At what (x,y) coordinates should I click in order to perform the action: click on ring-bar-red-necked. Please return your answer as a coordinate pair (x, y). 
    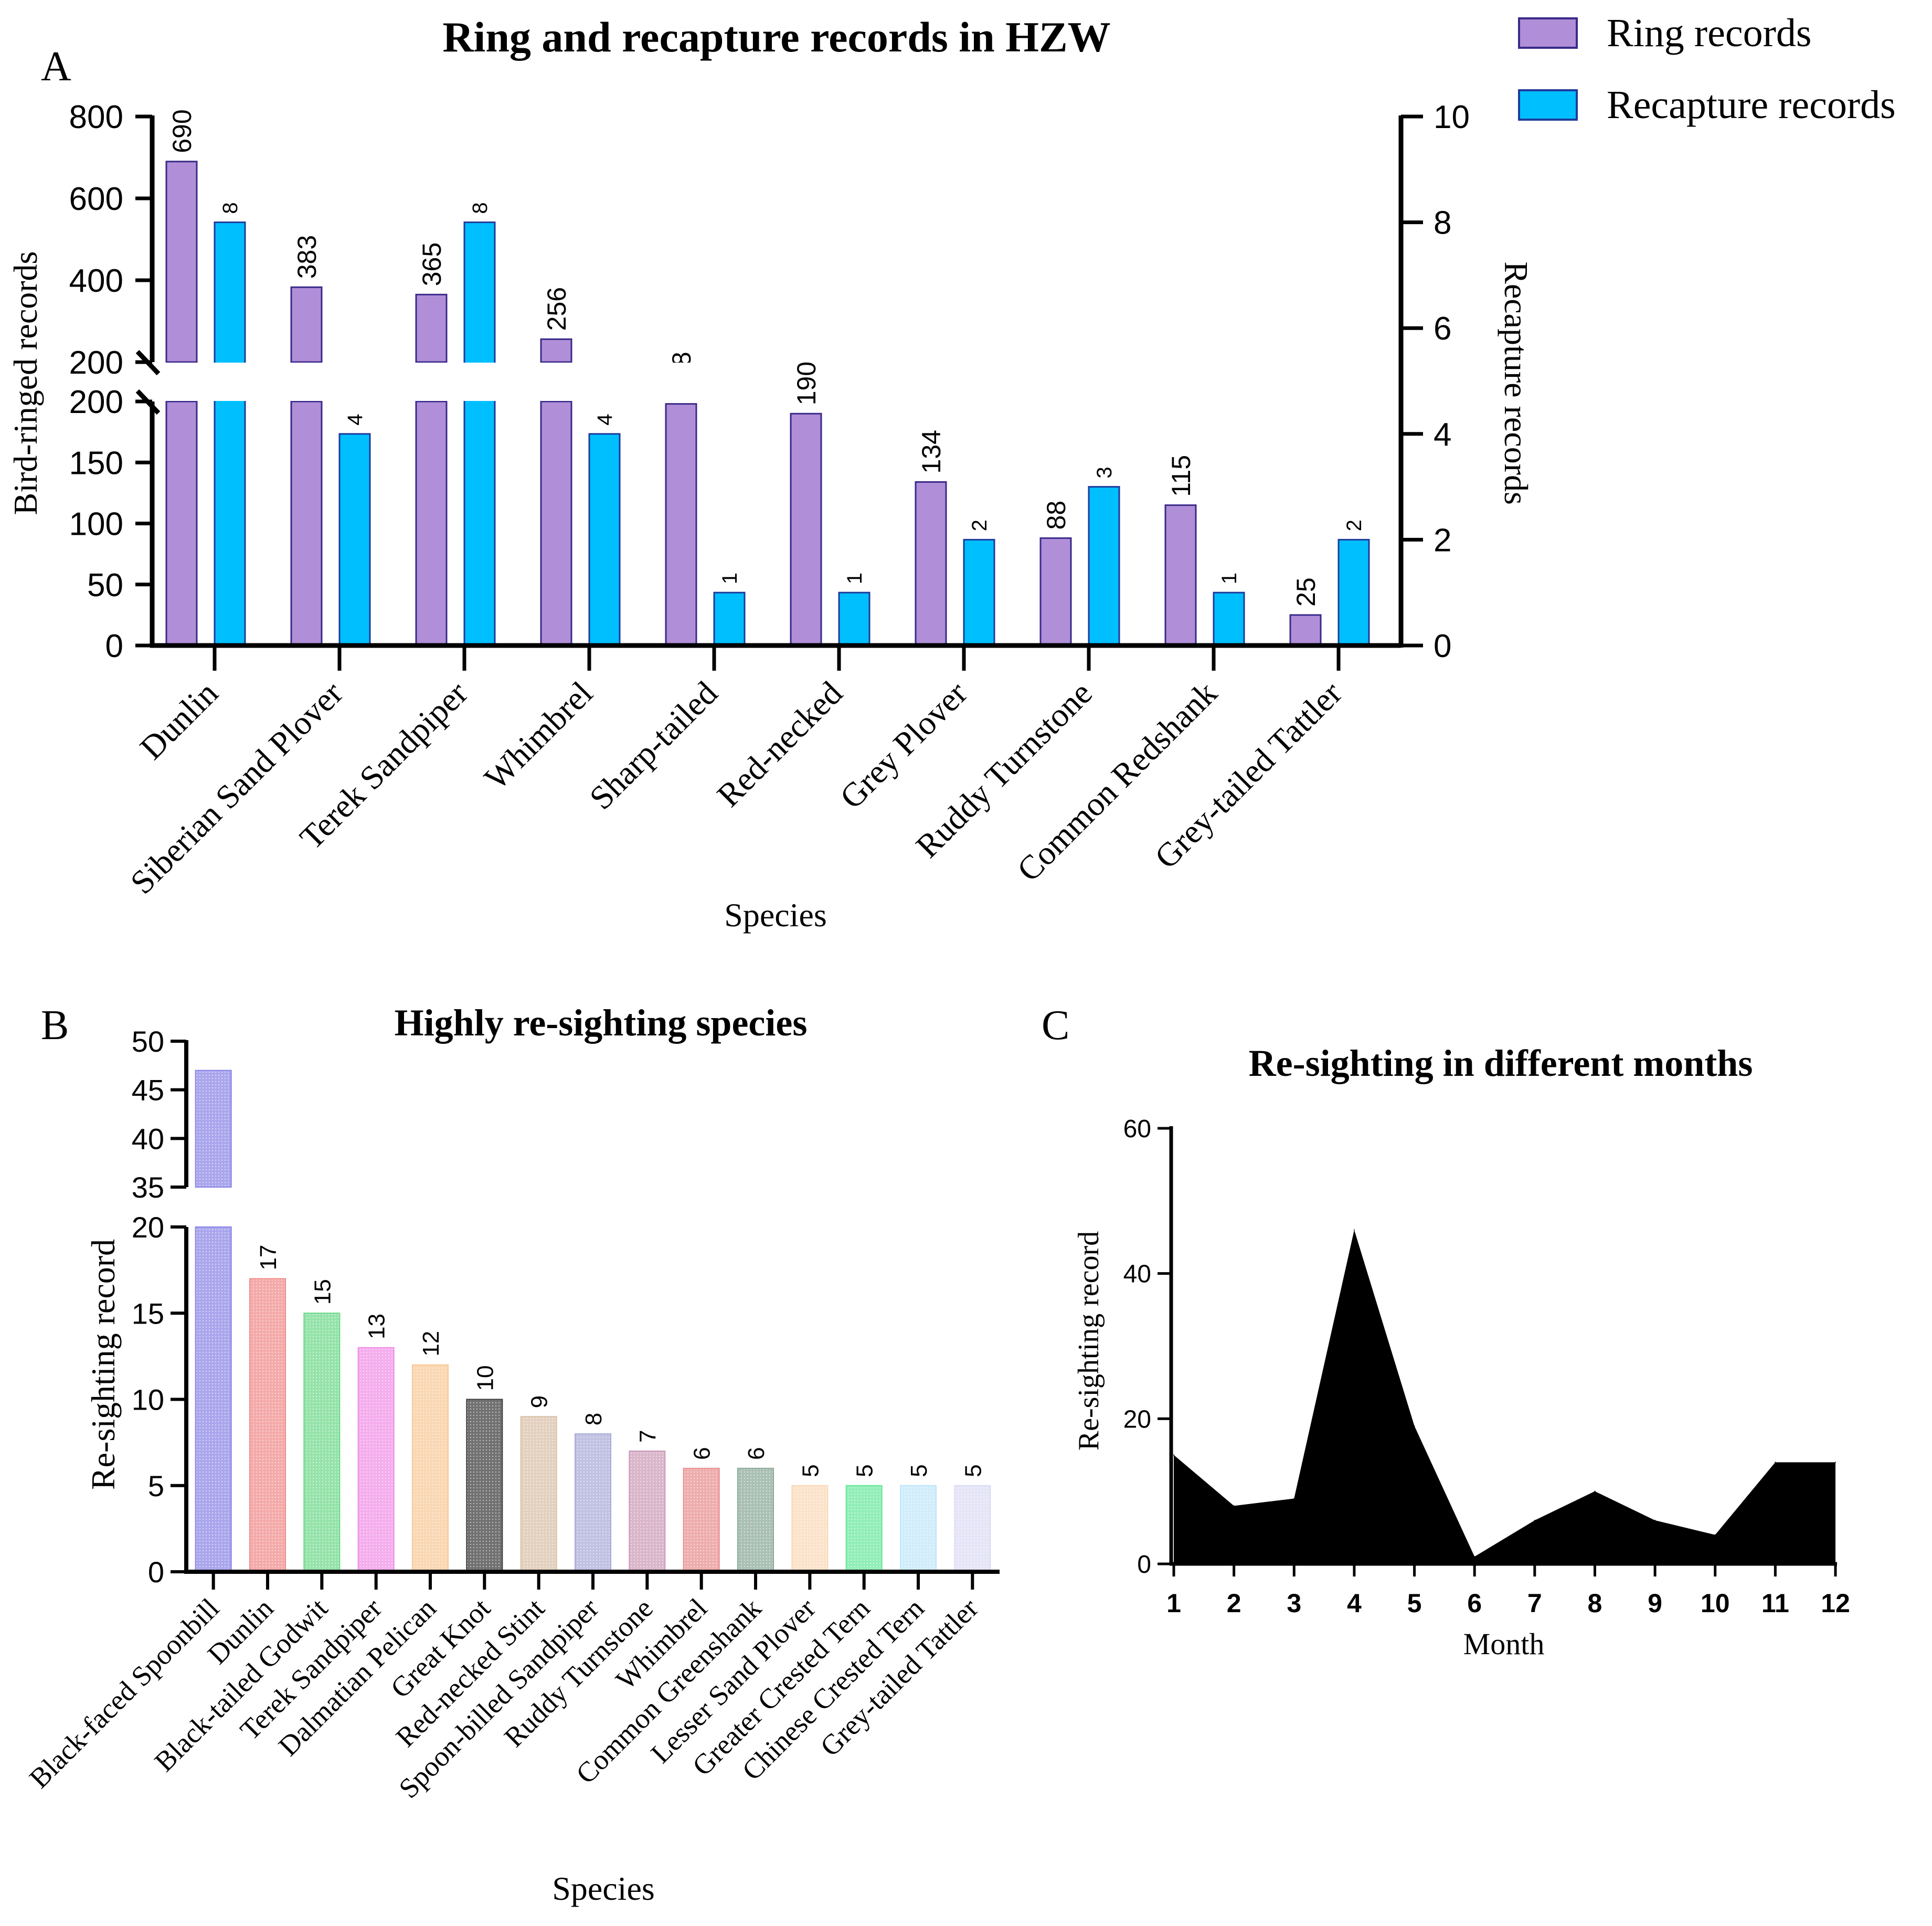
    Looking at the image, I should click on (806, 529).